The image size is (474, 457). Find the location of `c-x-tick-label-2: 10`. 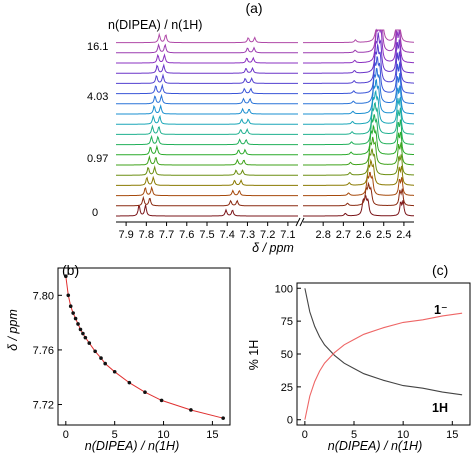

c-x-tick-label-2: 10 is located at coordinates (403, 435).